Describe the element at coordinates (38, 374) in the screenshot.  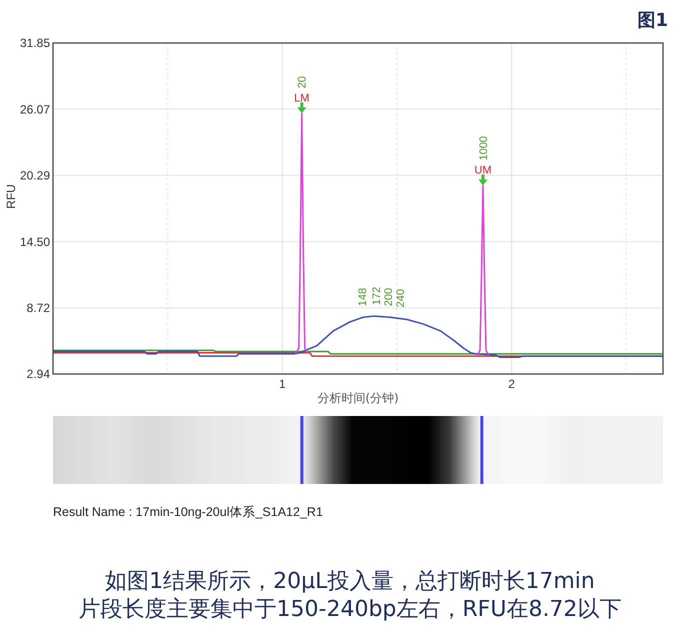
I see `y-tick-label: 2.94` at that location.